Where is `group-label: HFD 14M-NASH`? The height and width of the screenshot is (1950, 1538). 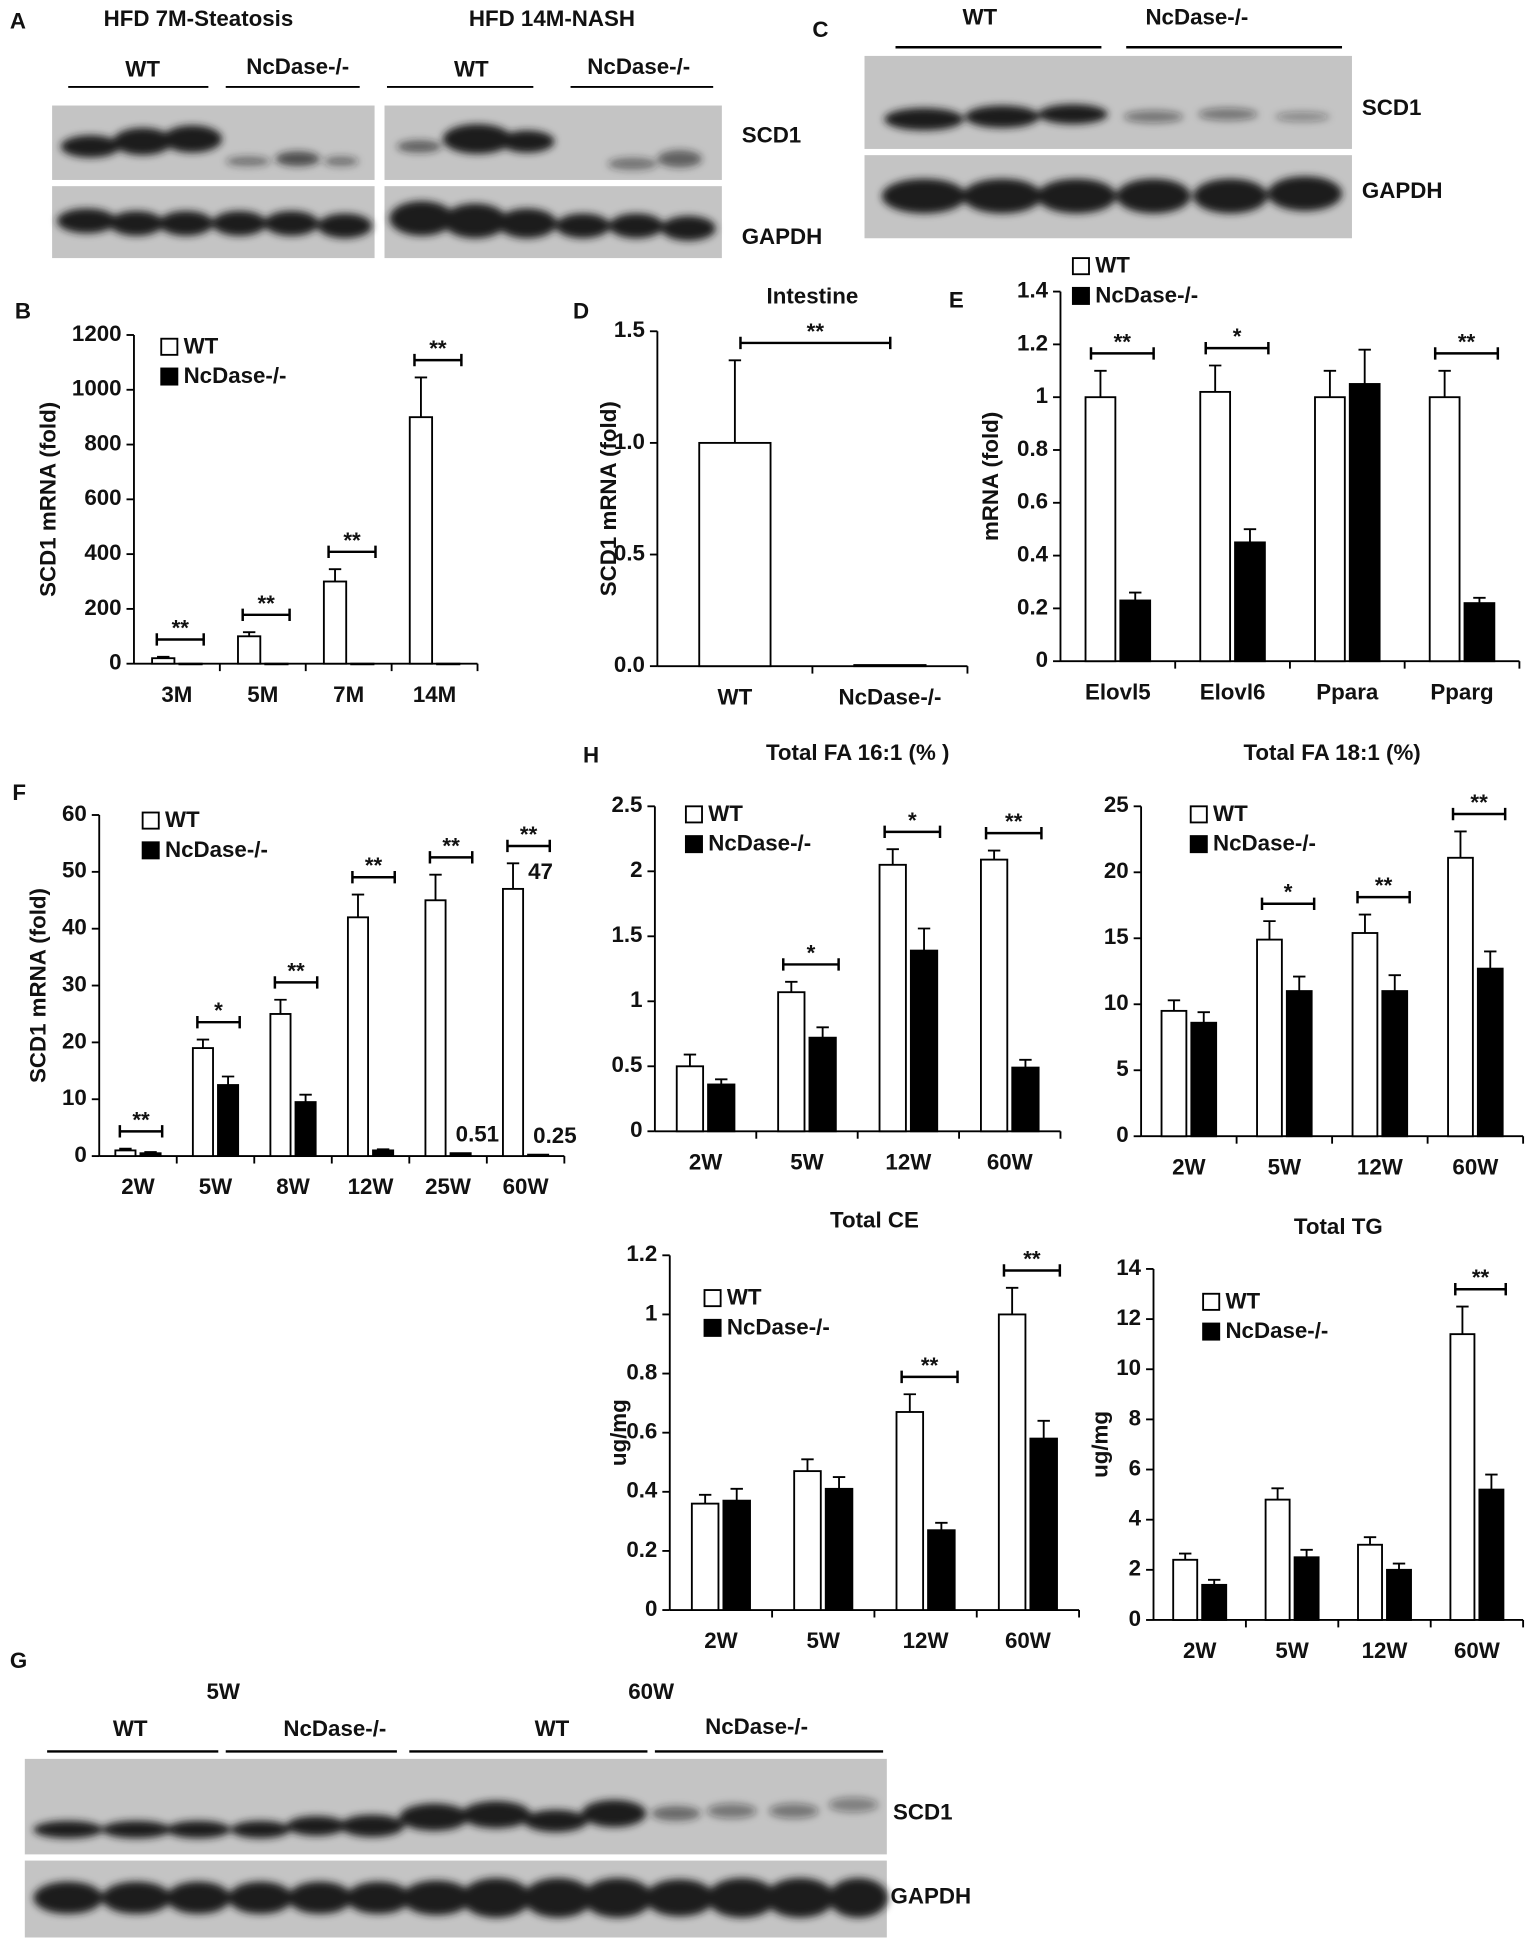
group-label: HFD 14M-NASH is located at coordinates (552, 18).